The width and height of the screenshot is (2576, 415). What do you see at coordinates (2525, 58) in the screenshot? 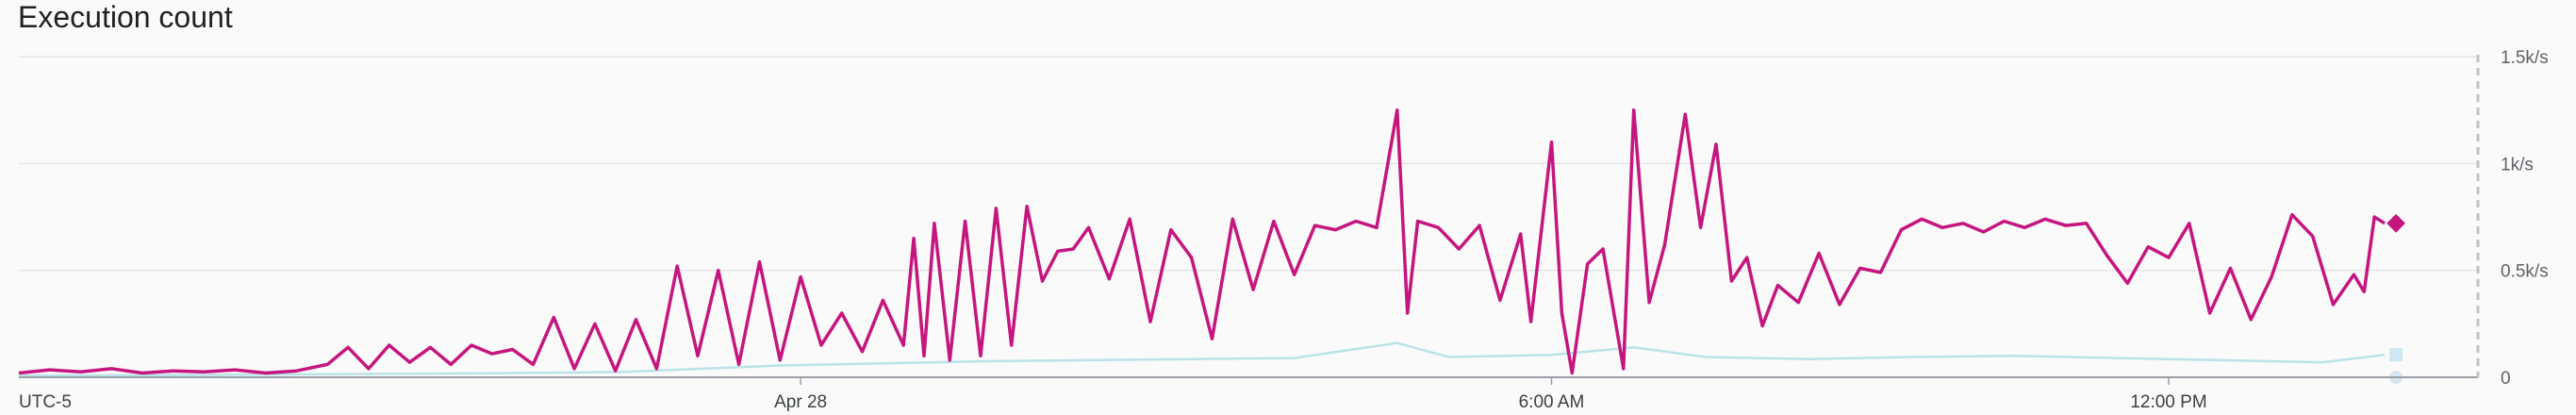
I see `y-tick-label: 1.5k/s` at bounding box center [2525, 58].